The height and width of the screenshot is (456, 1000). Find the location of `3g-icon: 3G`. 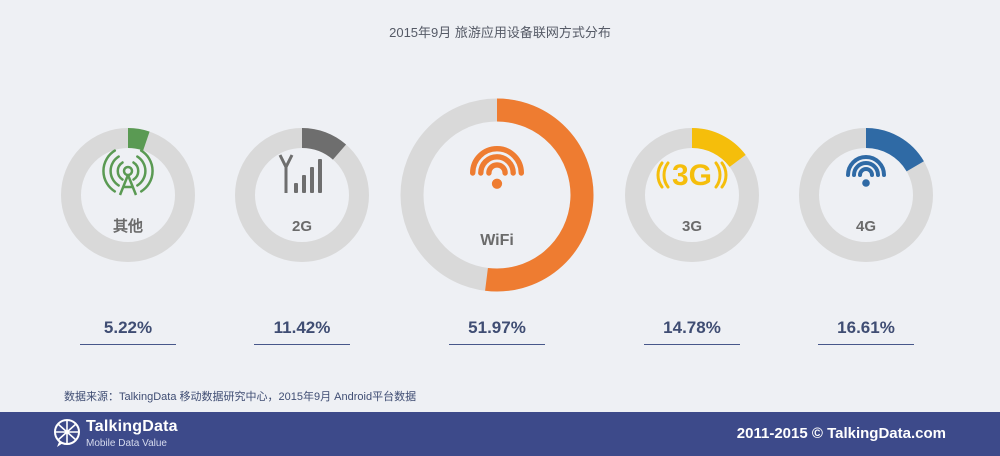

3g-icon: 3G is located at coordinates (692, 175).